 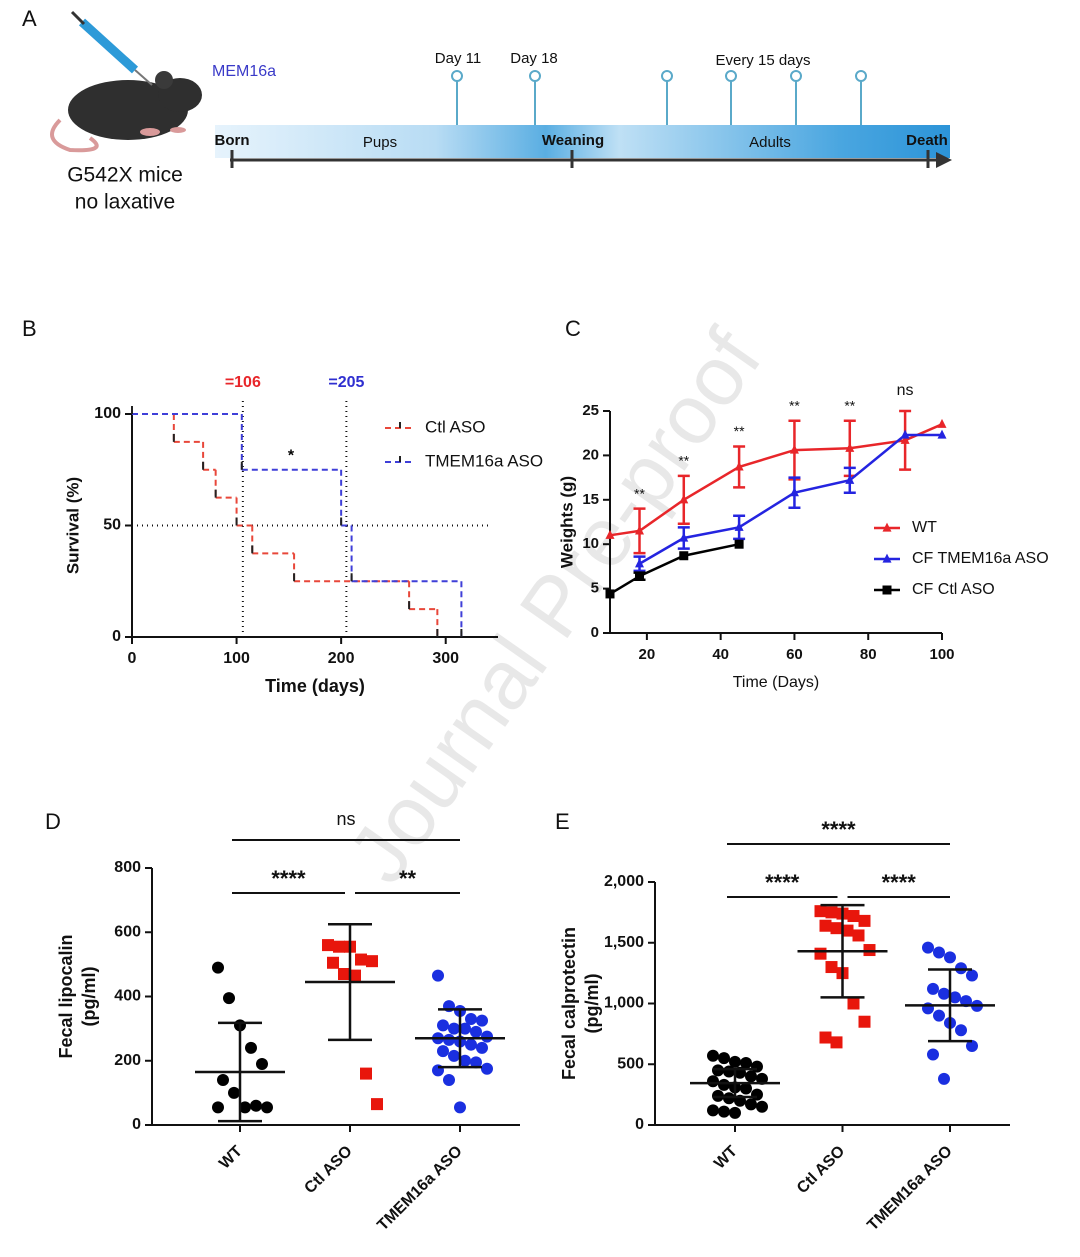 I want to click on y-tick-label: 600, so click(x=127, y=931).